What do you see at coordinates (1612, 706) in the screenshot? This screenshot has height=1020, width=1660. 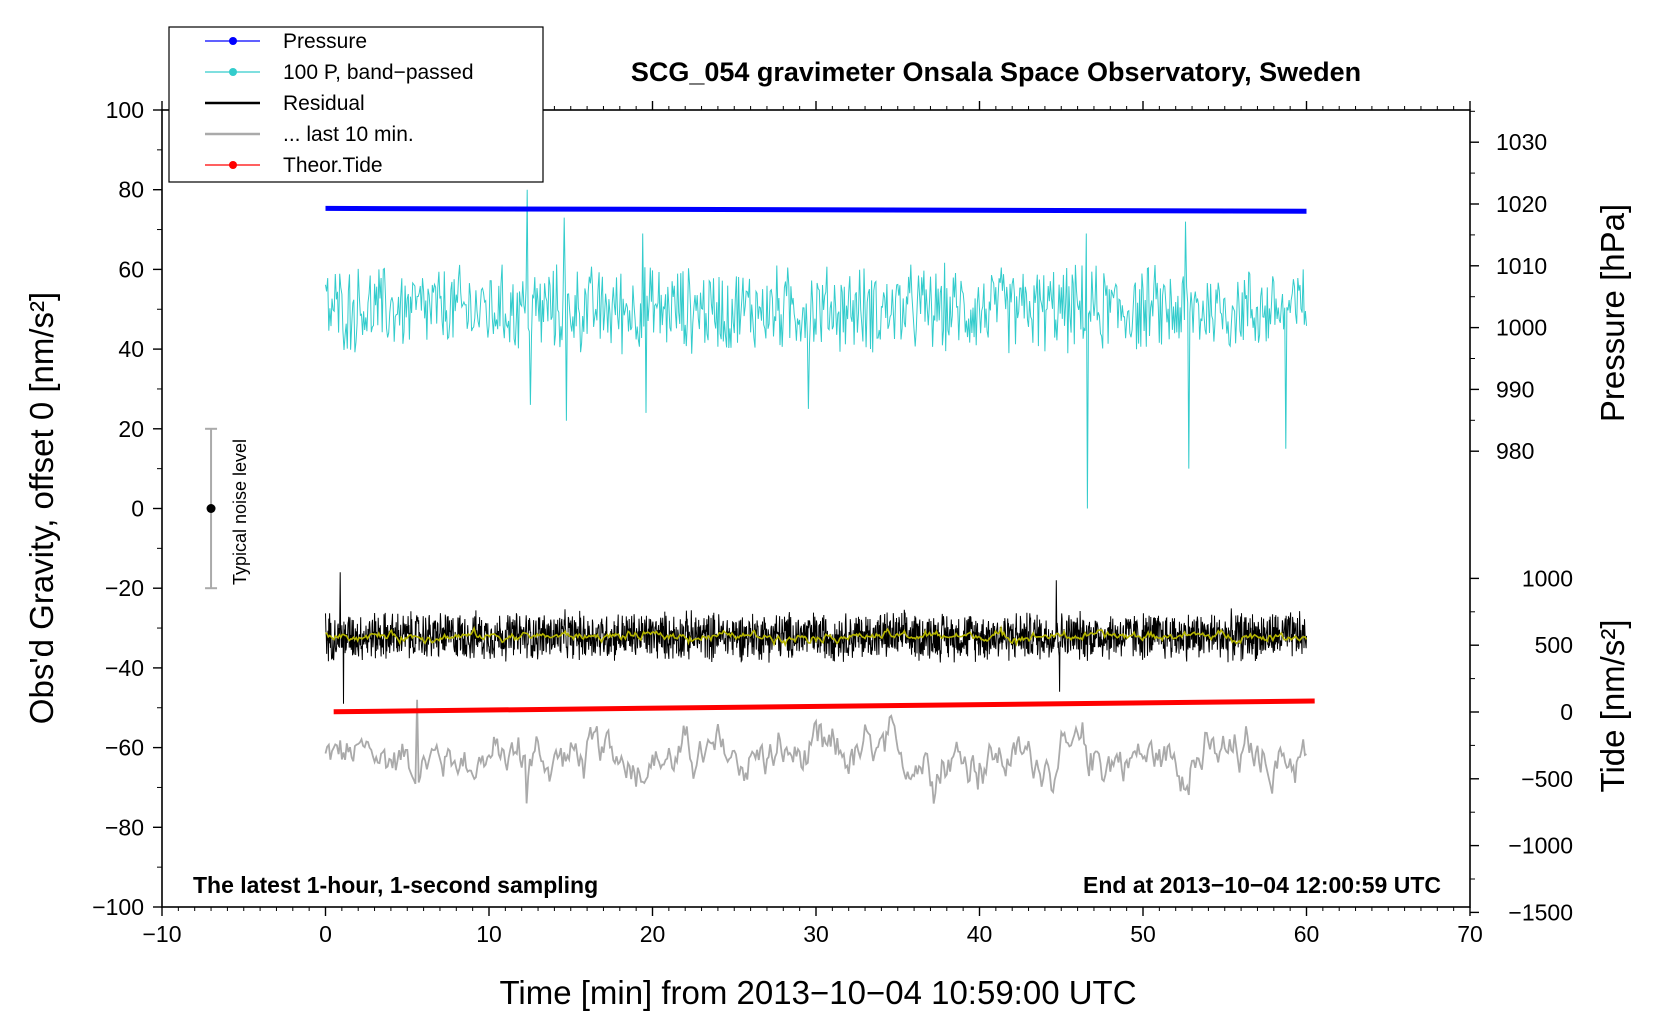 I see `y-axis-title-tide: Tide [nm/s²]` at bounding box center [1612, 706].